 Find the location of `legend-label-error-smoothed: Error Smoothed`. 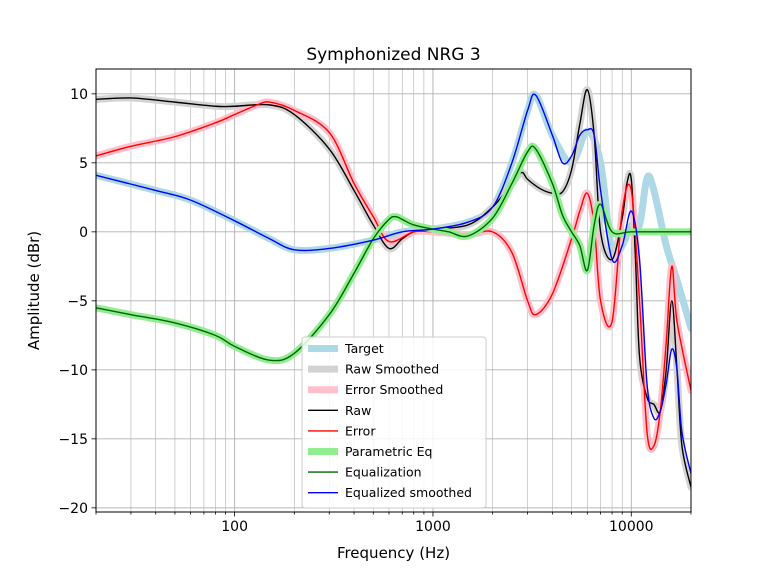

legend-label-error-smoothed: Error Smoothed is located at coordinates (394, 389).